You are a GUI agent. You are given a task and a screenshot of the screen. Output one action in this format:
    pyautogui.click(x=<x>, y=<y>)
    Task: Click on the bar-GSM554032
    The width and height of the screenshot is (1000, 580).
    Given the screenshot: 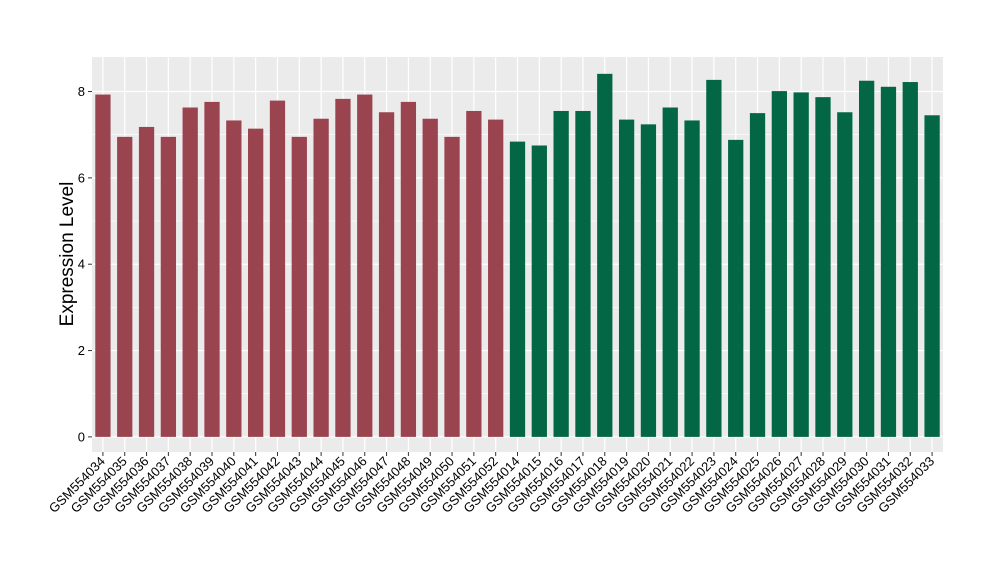 What is the action you would take?
    pyautogui.click(x=910, y=259)
    